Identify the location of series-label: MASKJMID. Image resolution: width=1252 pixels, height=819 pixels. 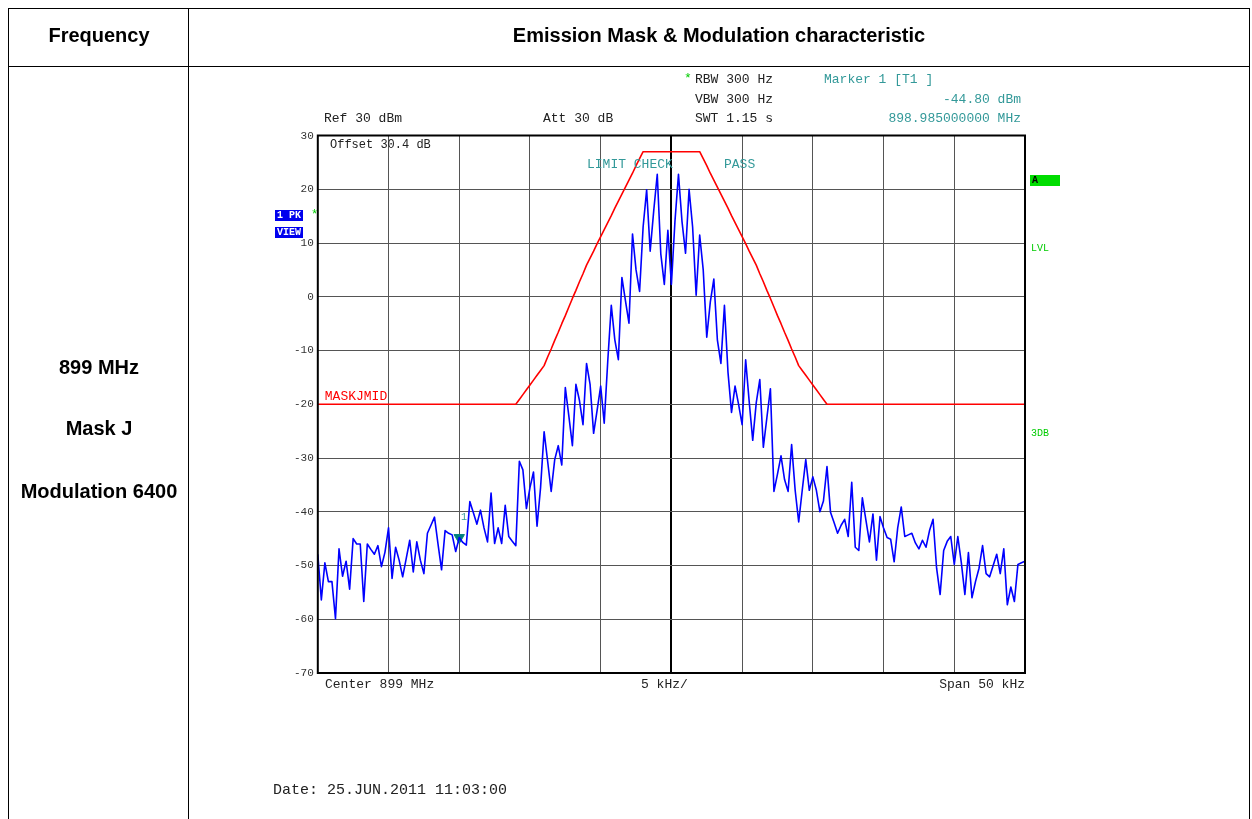
(356, 397).